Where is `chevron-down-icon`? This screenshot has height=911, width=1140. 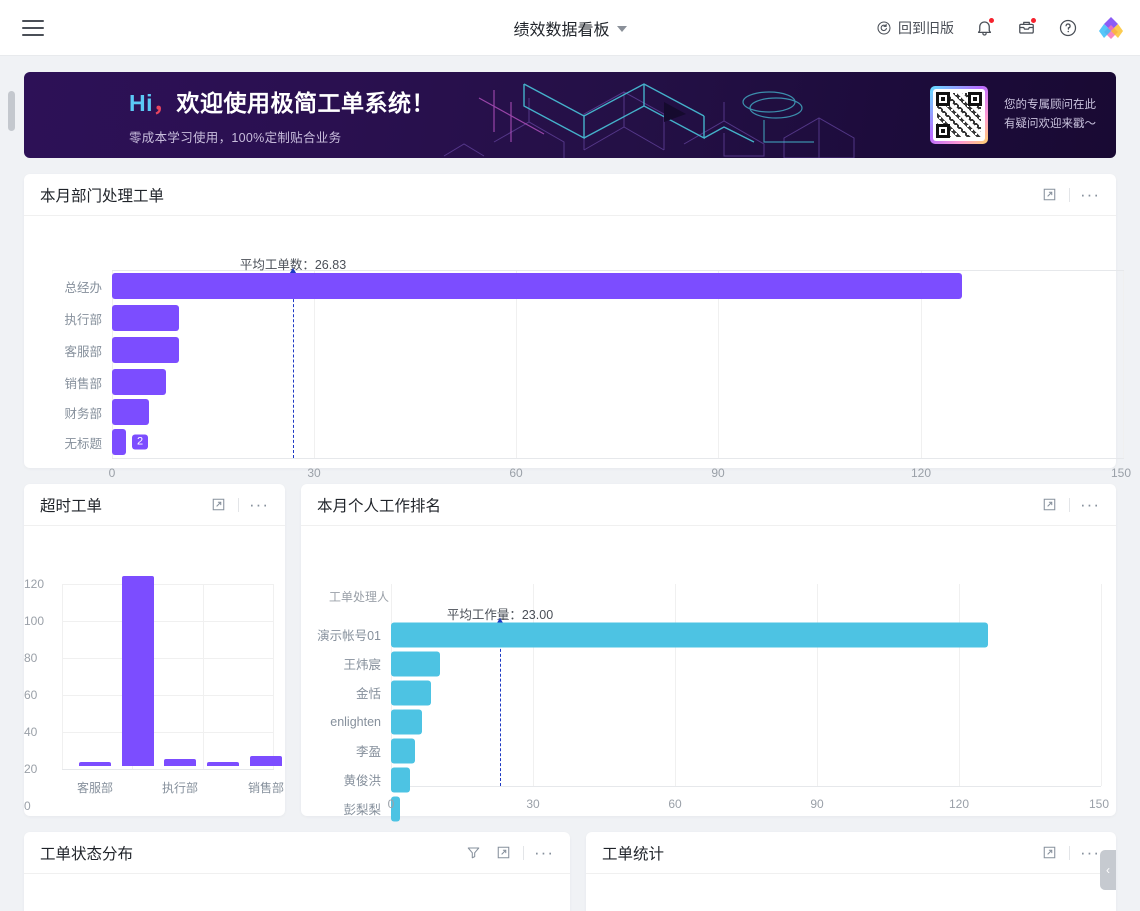 chevron-down-icon is located at coordinates (621, 29).